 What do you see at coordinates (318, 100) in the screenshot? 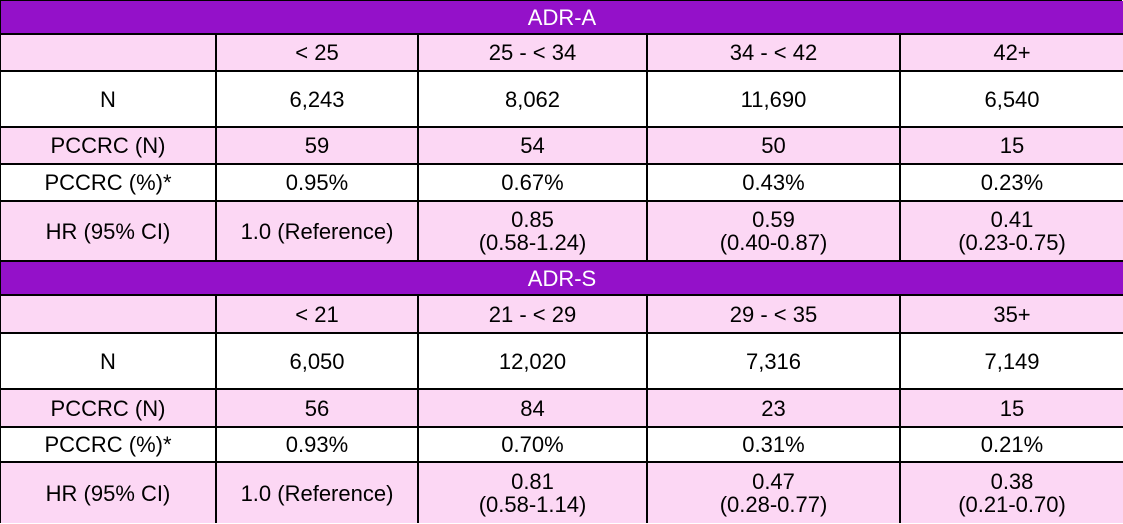
I see `cell: 6,243` at bounding box center [318, 100].